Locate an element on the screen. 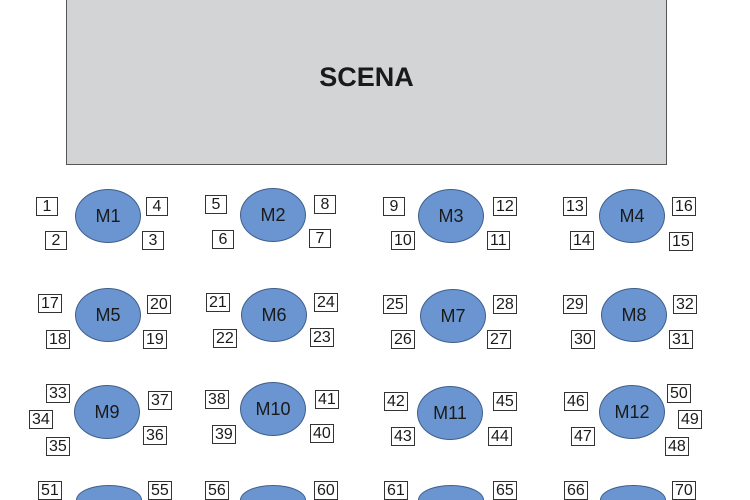 The image size is (750, 500). seat-61: 61 is located at coordinates (396, 490).